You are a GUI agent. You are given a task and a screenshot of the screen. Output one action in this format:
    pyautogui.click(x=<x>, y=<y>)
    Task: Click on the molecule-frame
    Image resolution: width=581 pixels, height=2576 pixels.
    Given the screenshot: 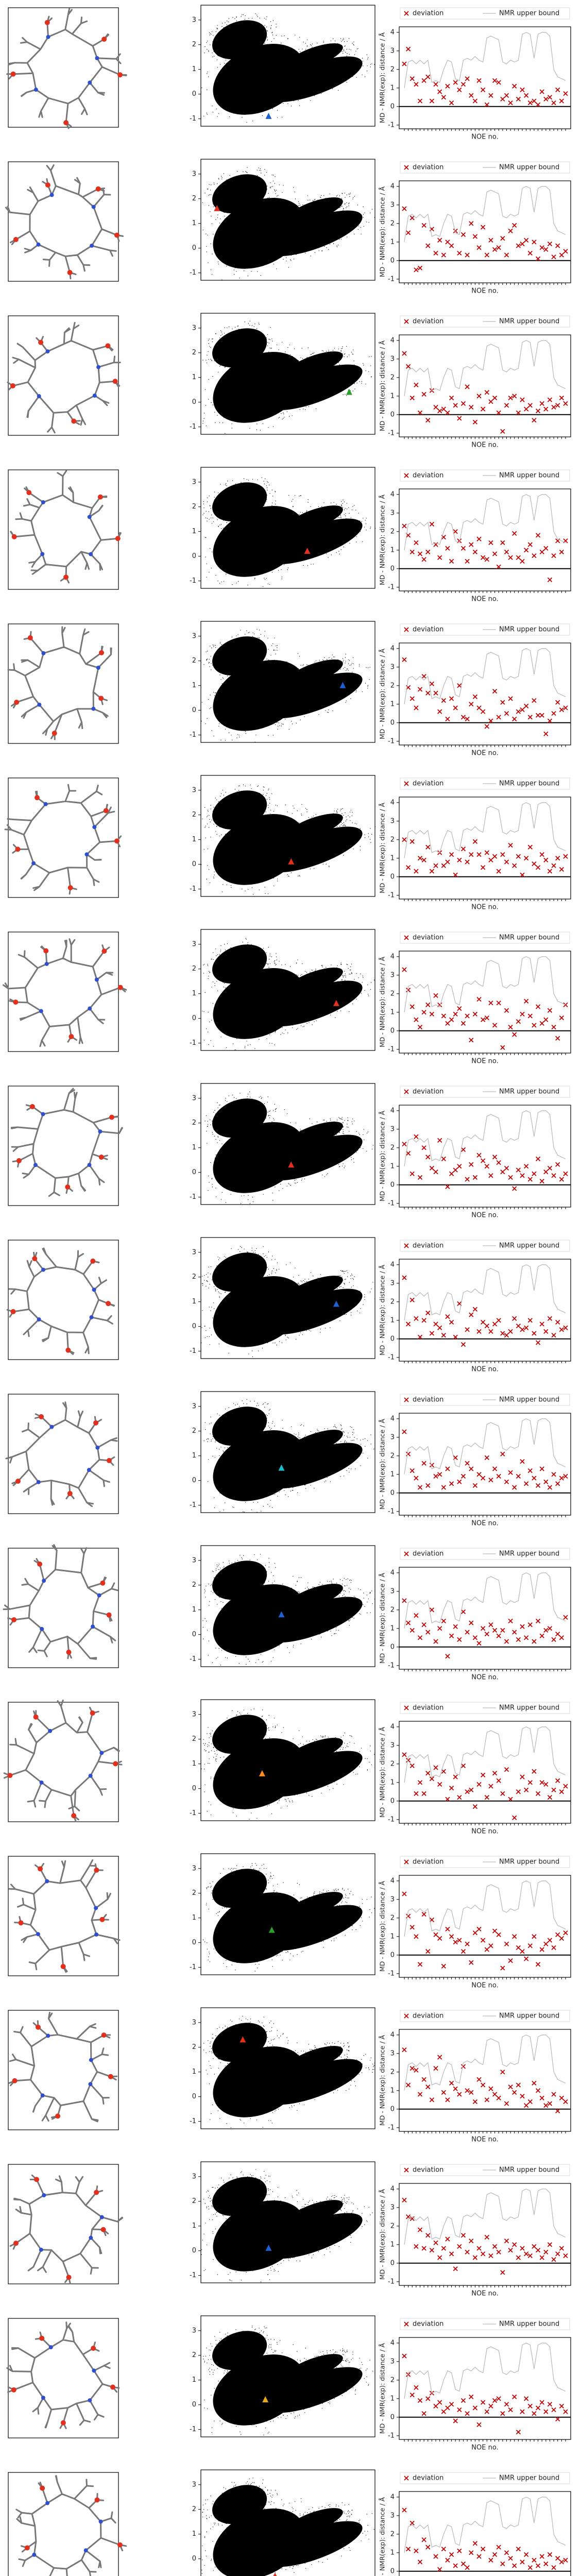 What is the action you would take?
    pyautogui.click(x=63, y=67)
    